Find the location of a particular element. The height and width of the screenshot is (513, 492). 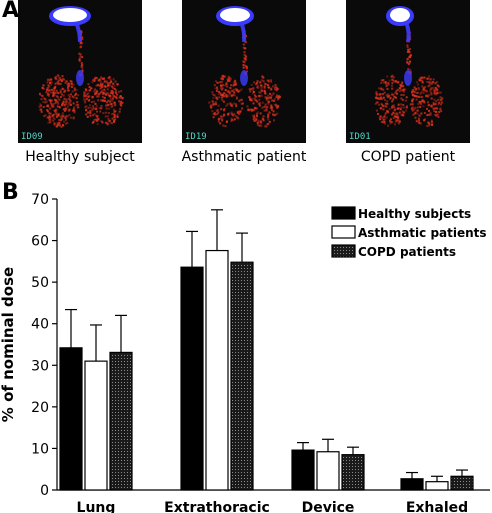

scan-id-label: ID01 is located at coordinates (360, 137).